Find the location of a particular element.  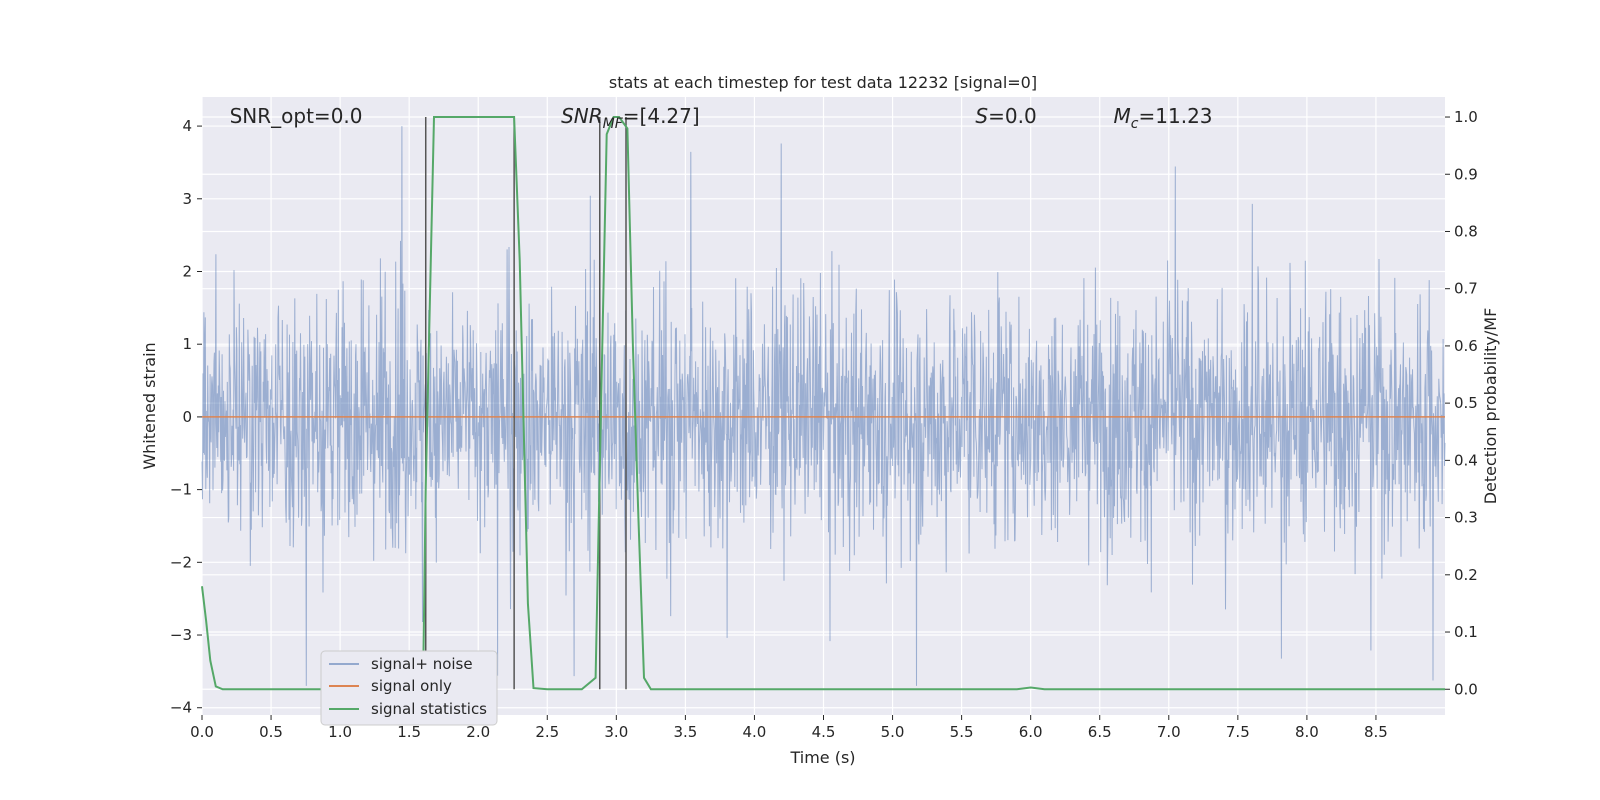

y2-tick-label: 0.2 is located at coordinates (1466, 575).